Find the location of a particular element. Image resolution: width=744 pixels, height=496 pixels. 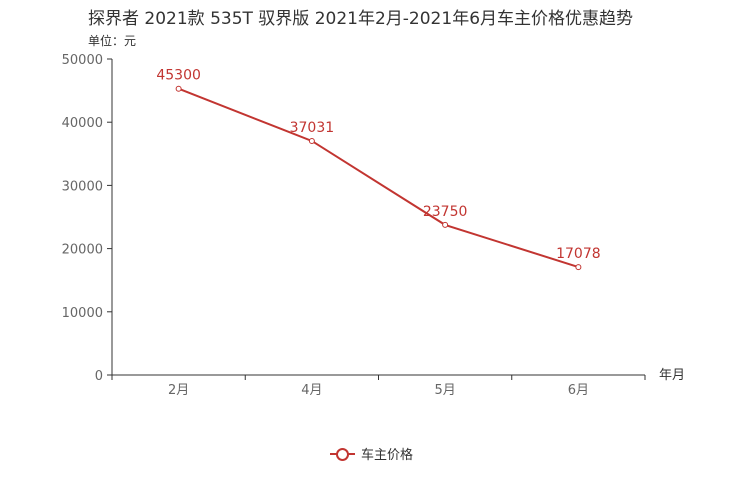

y-tick-label: 50000 is located at coordinates (82, 60).